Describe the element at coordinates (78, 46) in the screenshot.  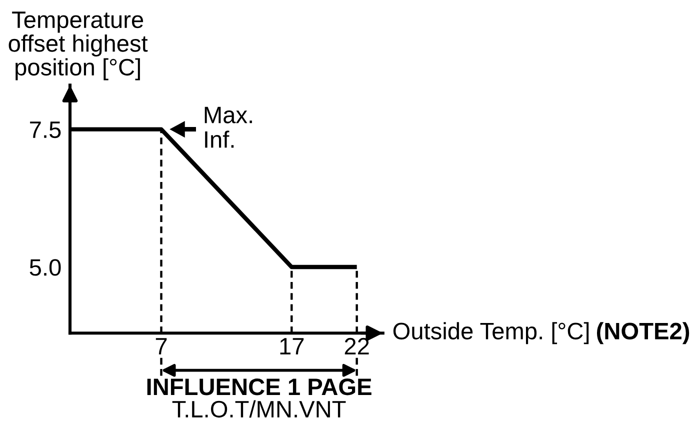
I see `y-axis-title: Temperature offset highest position [°C]` at that location.